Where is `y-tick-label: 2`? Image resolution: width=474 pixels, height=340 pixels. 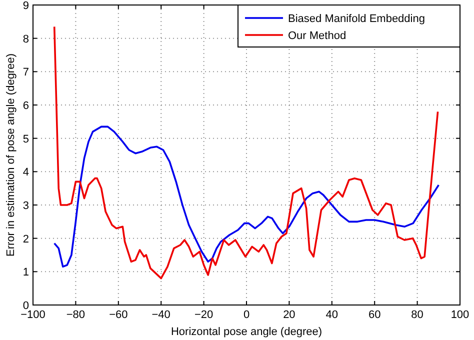
y-tick-label: 2 is located at coordinates (25, 239).